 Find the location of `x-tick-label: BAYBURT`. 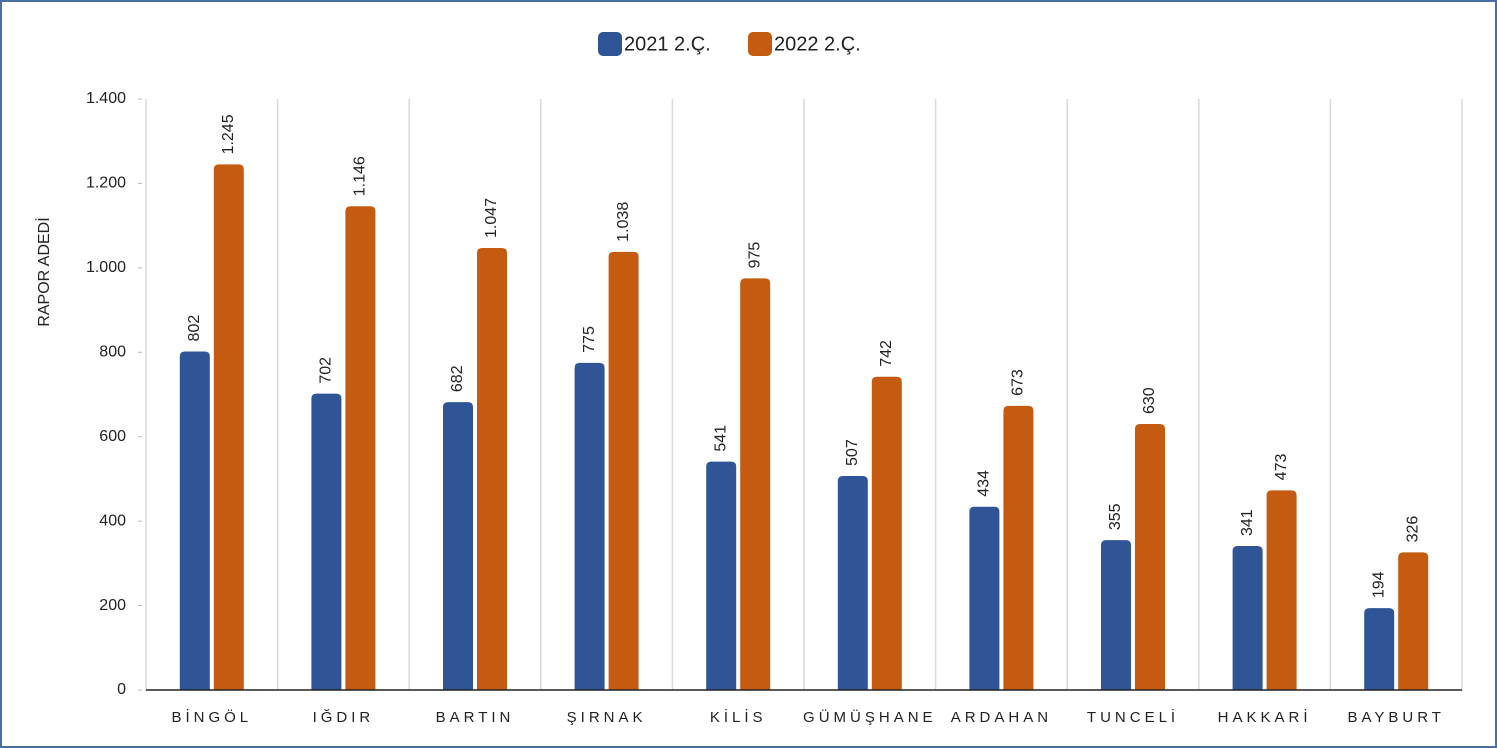

x-tick-label: BAYBURT is located at coordinates (1395, 717).